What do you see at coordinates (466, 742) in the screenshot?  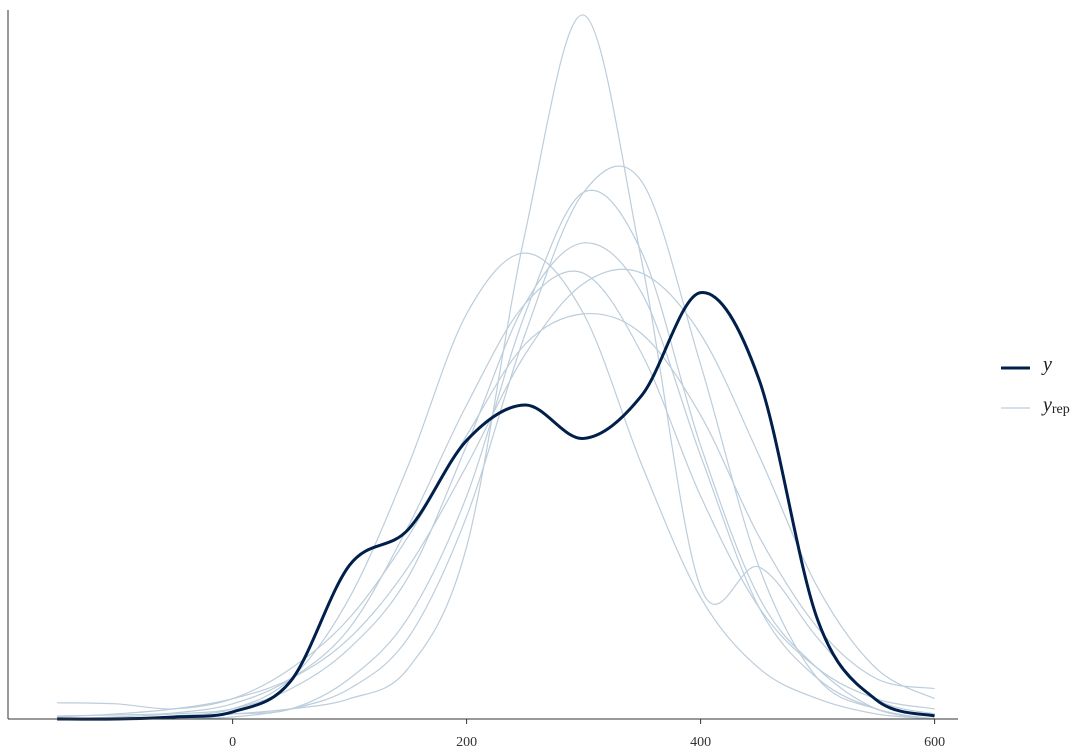 I see `x-tick-label: 200` at bounding box center [466, 742].